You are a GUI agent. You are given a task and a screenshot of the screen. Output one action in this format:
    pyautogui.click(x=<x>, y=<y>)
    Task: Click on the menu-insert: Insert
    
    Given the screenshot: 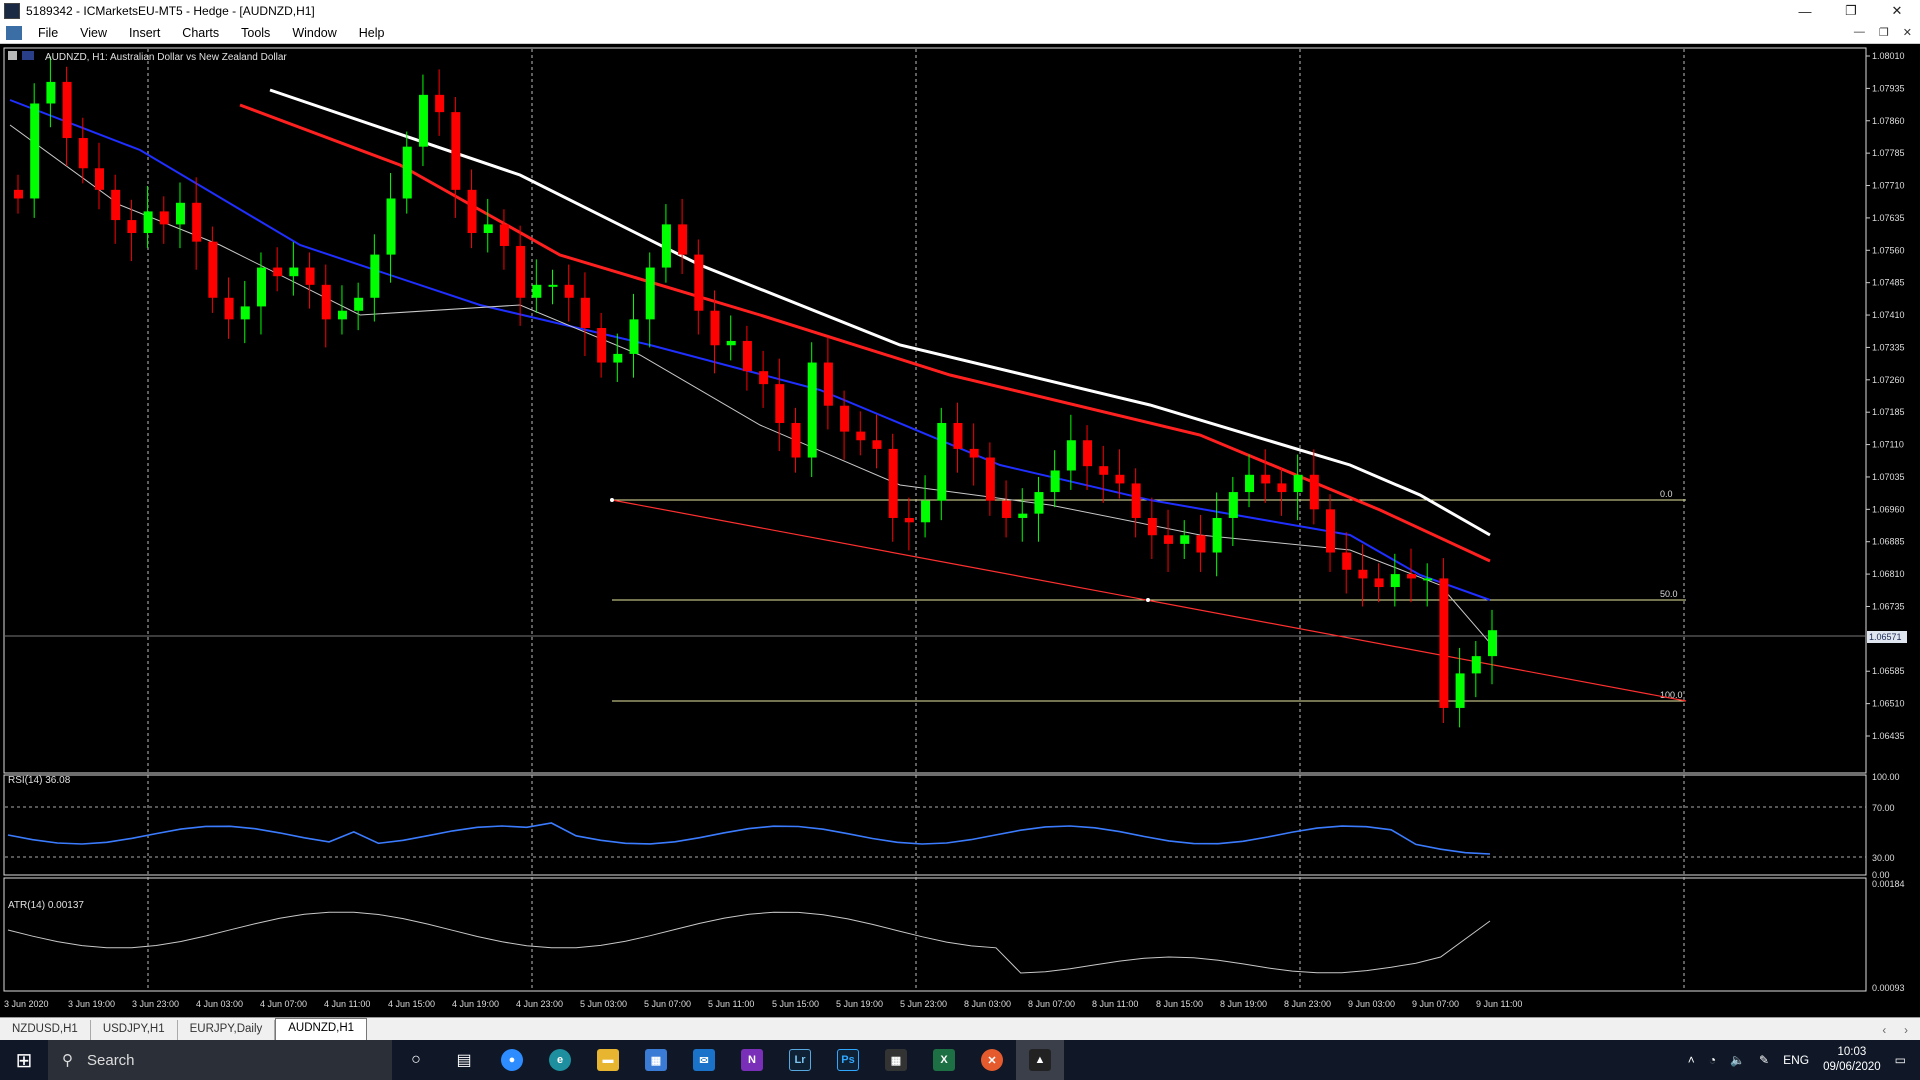 What is the action you would take?
    pyautogui.click(x=145, y=32)
    